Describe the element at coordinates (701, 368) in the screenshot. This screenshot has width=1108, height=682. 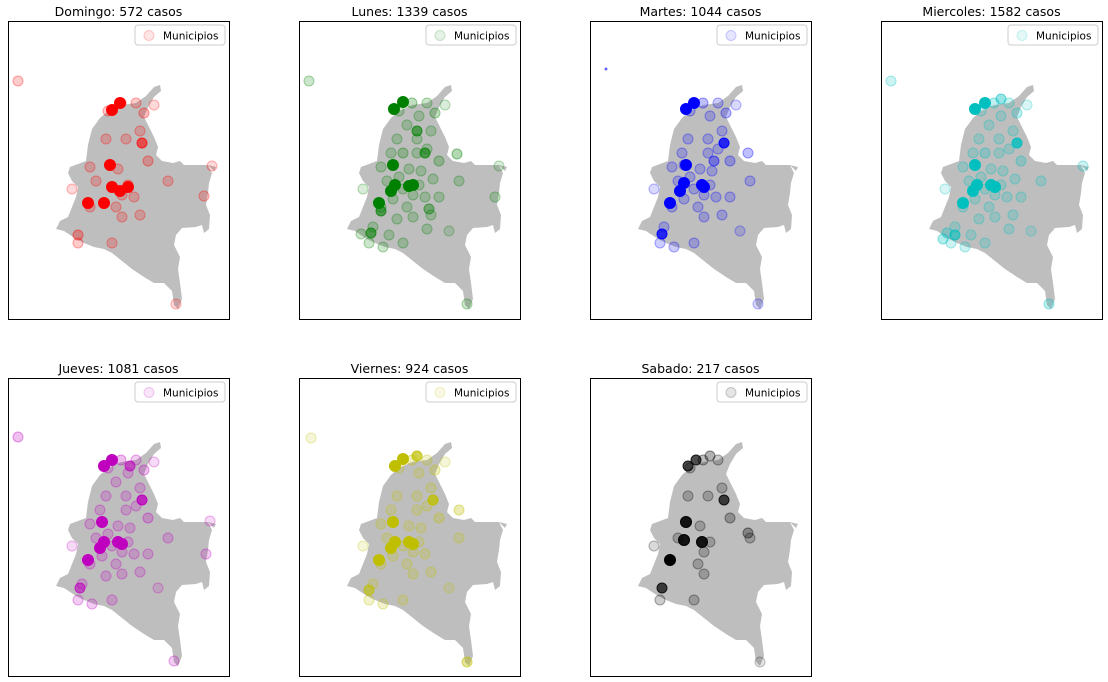
I see `panel-title: Sabado: 217 casos` at that location.